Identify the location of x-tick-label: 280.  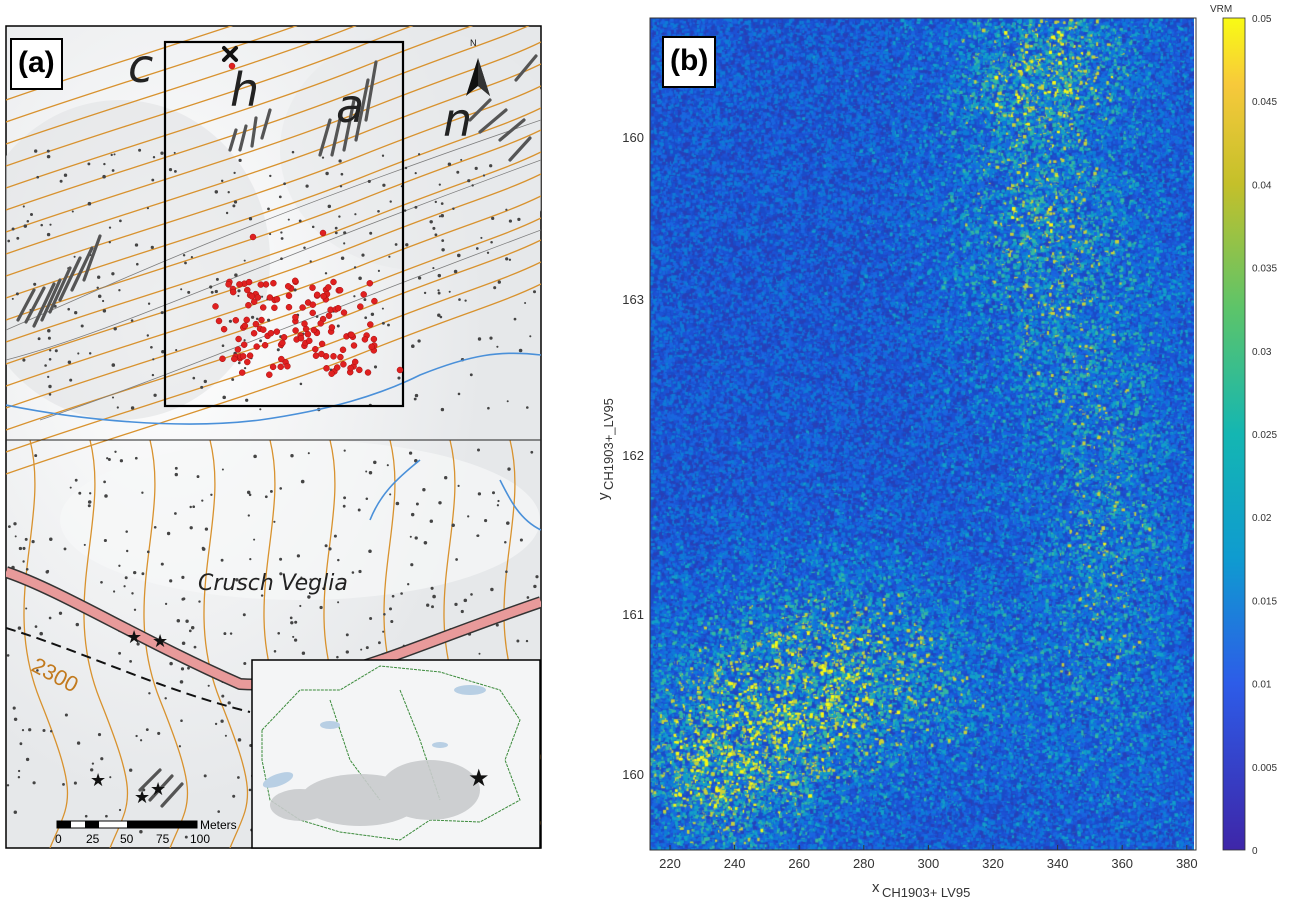
(864, 863).